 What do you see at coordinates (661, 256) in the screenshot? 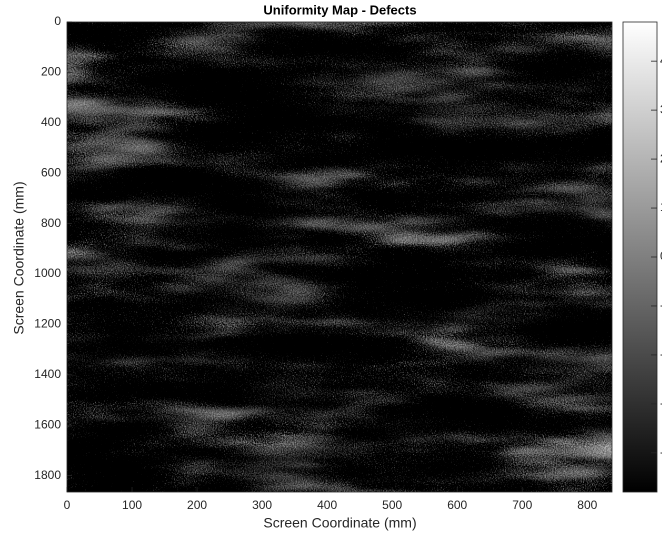
I see `colorbar-tick-label: 0` at bounding box center [661, 256].